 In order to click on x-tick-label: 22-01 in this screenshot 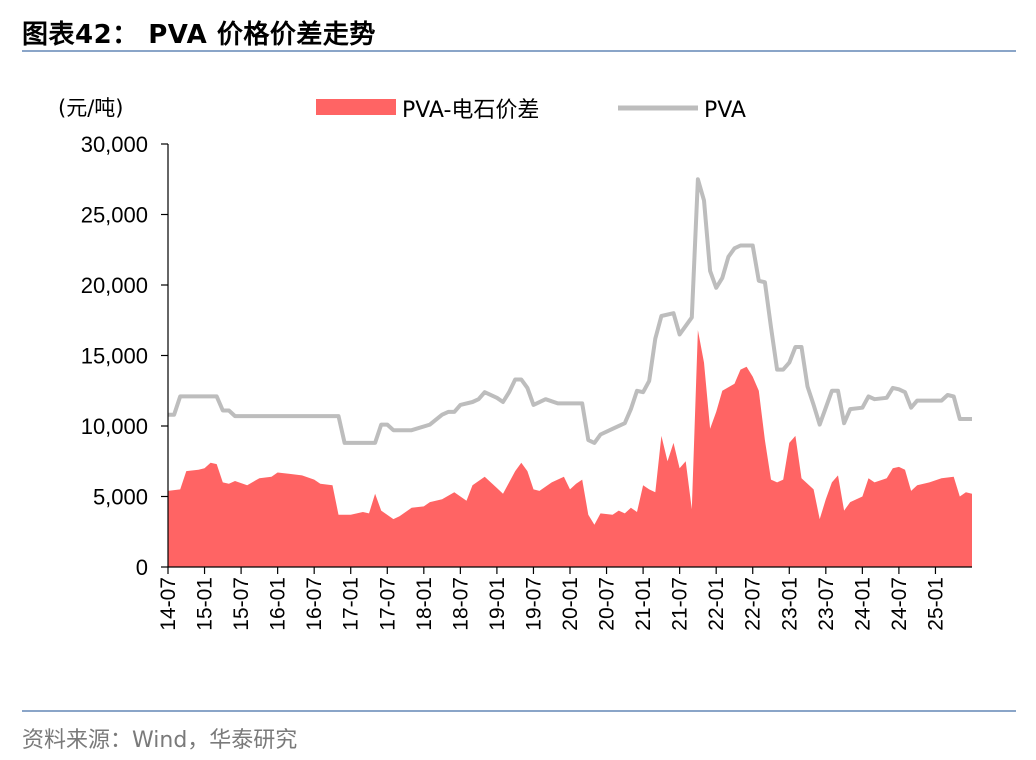, I will do `click(716, 604)`.